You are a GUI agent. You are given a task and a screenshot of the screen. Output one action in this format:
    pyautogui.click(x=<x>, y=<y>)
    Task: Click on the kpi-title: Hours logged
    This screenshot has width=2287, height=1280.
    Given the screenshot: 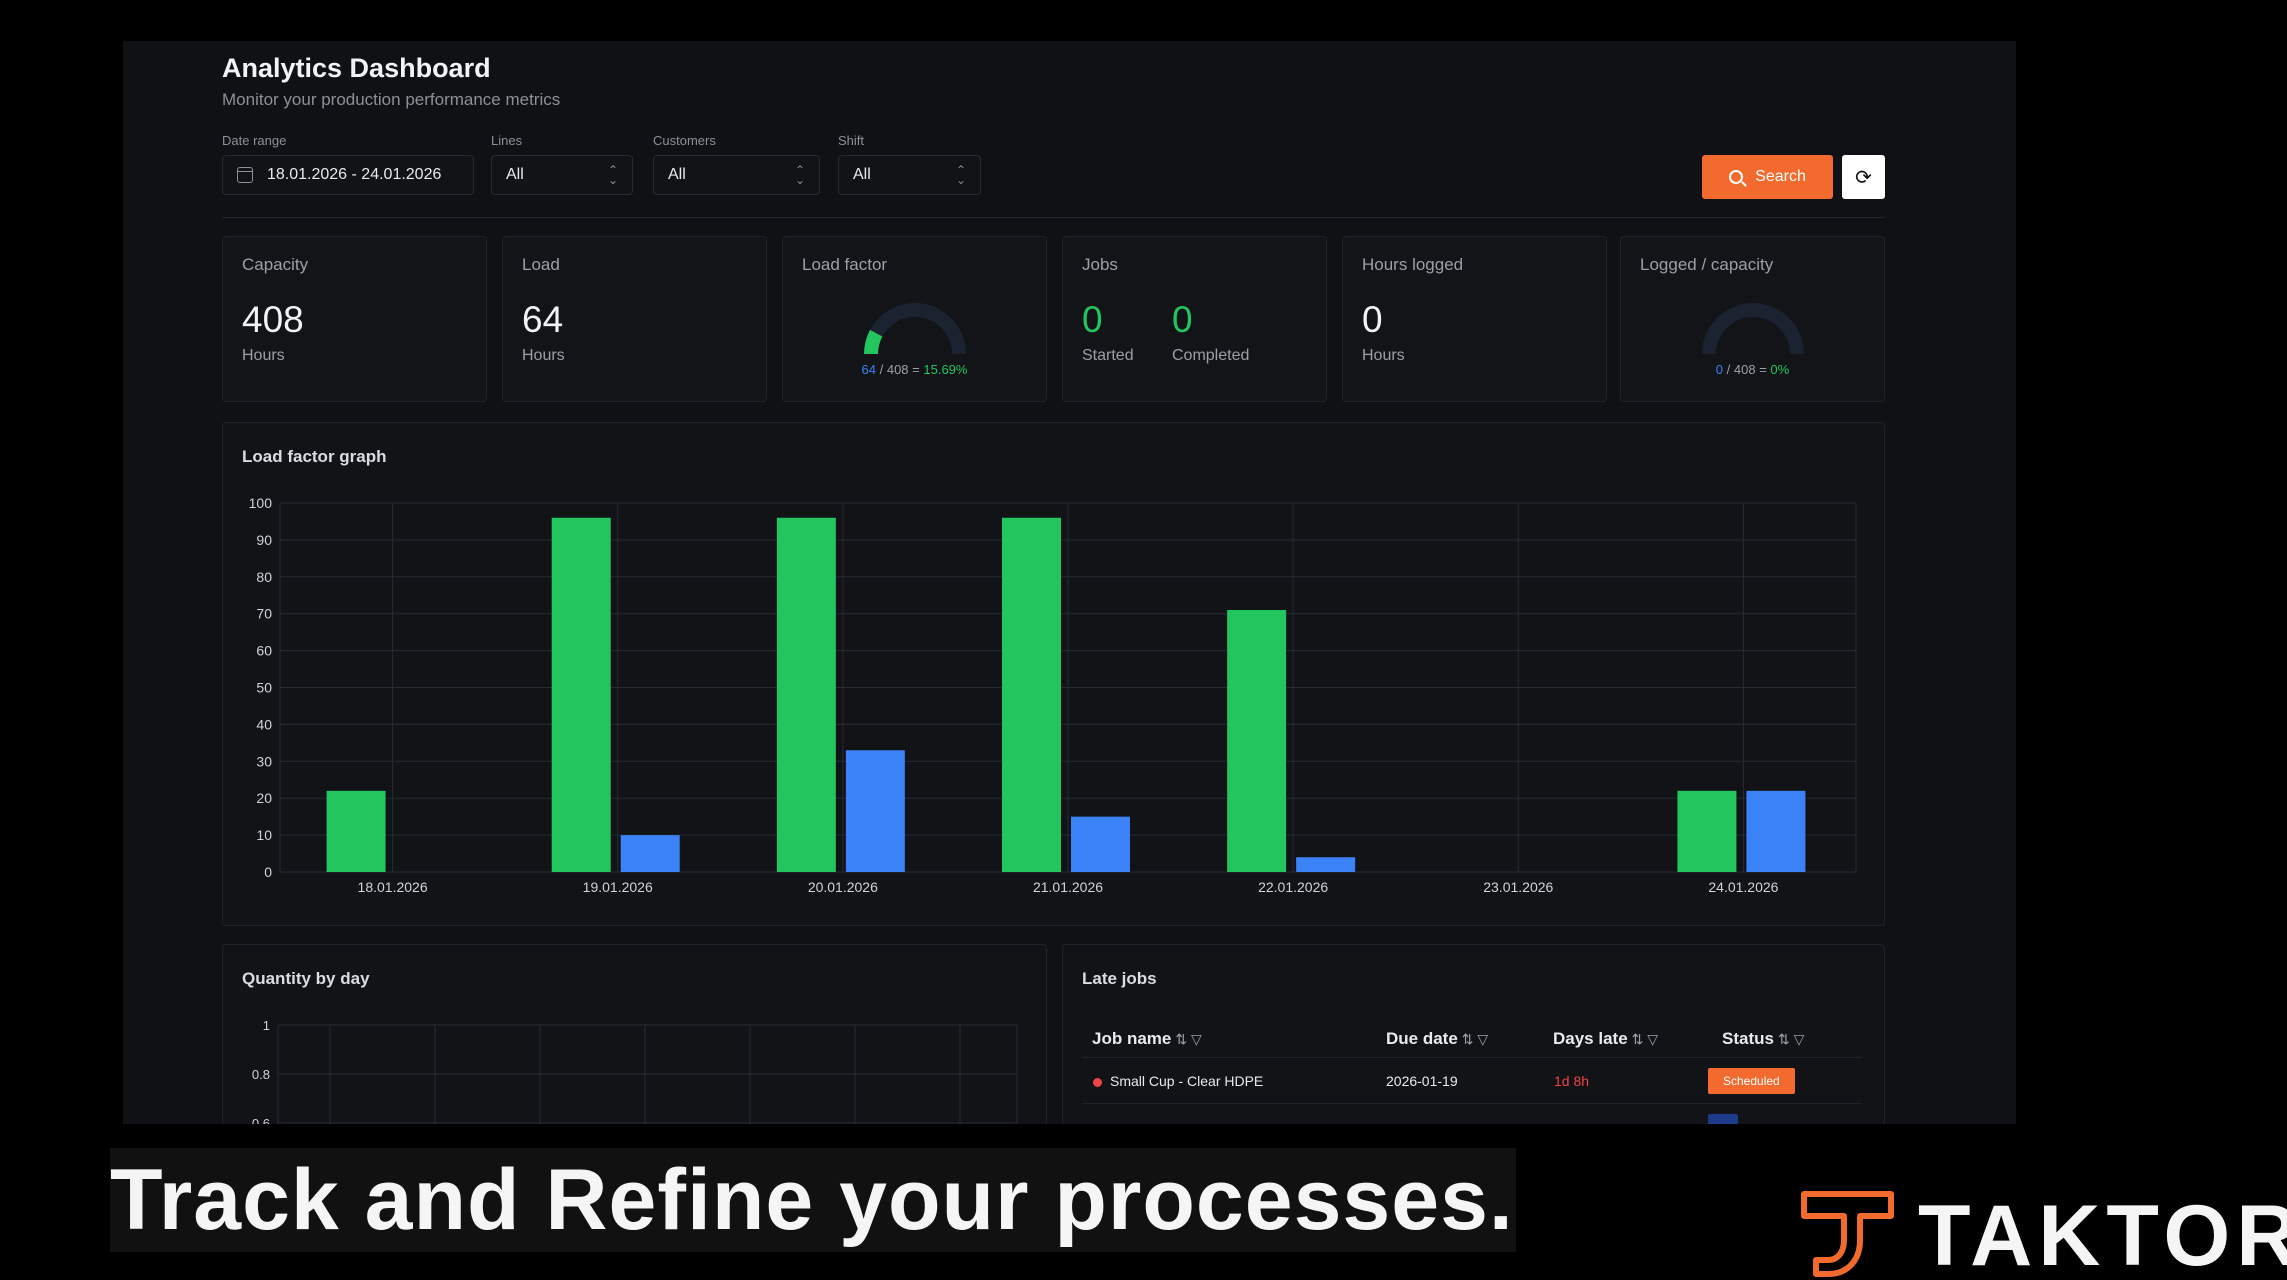 What is the action you would take?
    pyautogui.click(x=1413, y=264)
    